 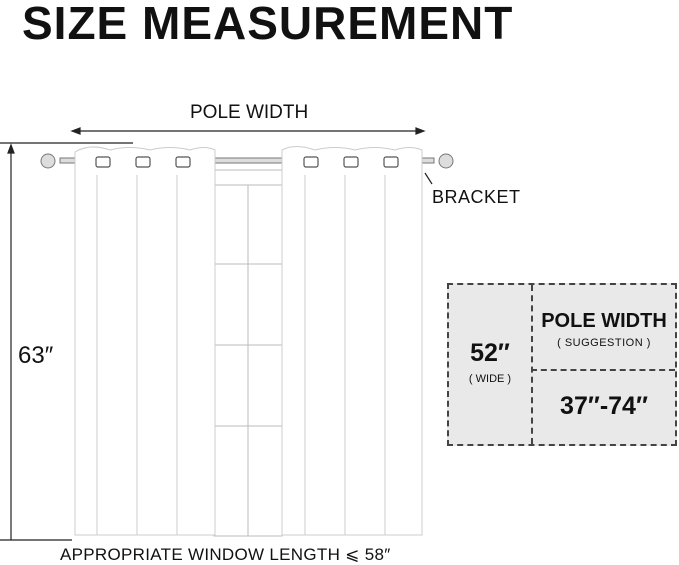 What do you see at coordinates (604, 406) in the screenshot?
I see `pole-width-range: 37″-74″` at bounding box center [604, 406].